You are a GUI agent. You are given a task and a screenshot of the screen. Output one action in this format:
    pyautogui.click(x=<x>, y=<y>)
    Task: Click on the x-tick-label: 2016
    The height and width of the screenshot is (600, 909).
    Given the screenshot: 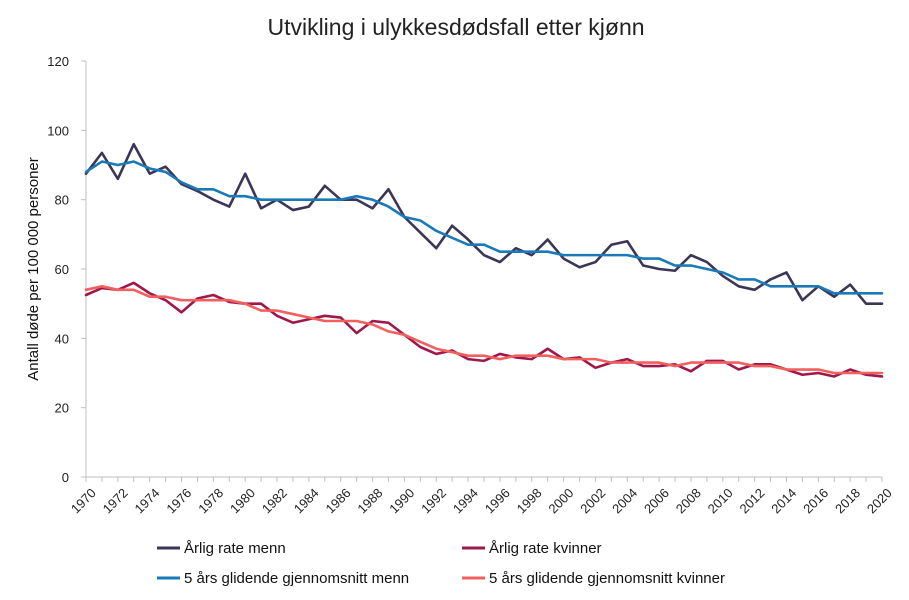 What is the action you would take?
    pyautogui.click(x=815, y=500)
    